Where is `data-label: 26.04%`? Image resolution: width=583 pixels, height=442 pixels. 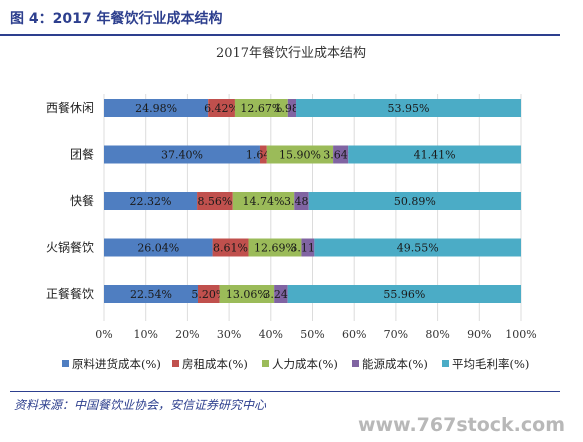 data-label: 26.04% is located at coordinates (158, 248).